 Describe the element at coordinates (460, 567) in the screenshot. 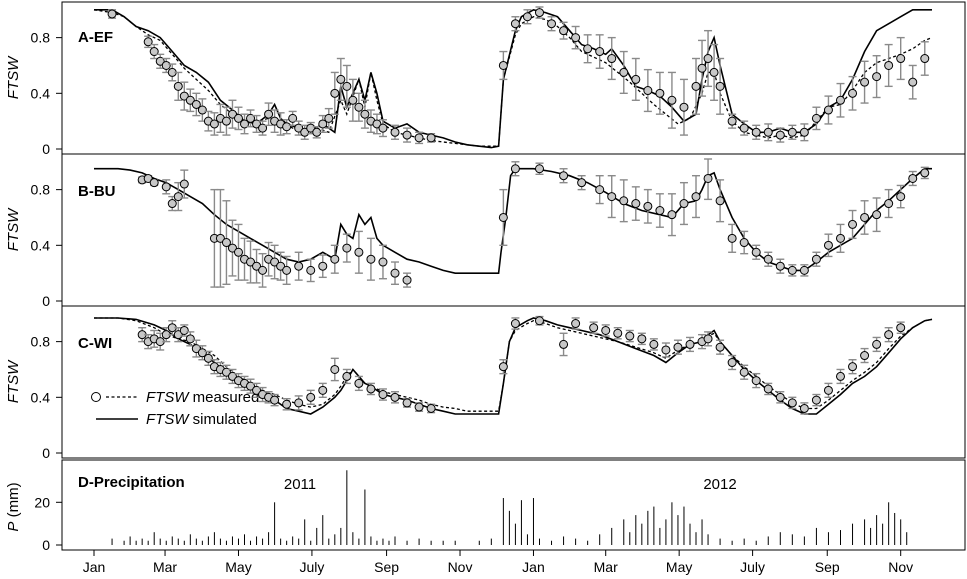

I see `x-tick-label-5: Nov` at that location.